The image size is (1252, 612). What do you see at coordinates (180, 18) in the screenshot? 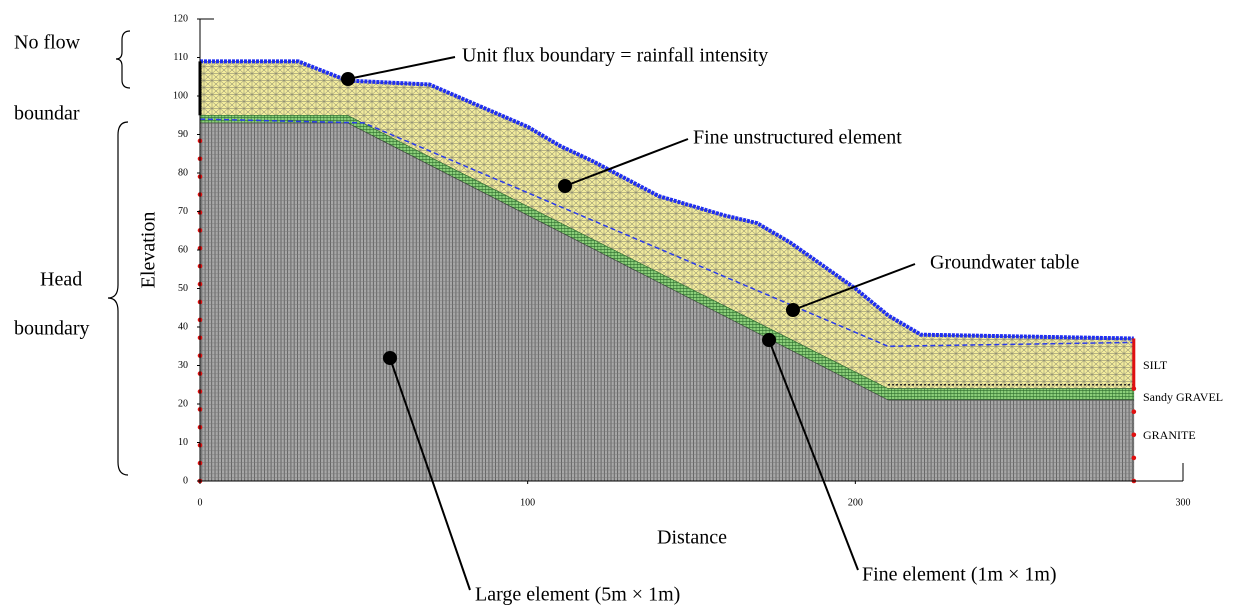
I see `y-tick-label: 120` at bounding box center [180, 18].